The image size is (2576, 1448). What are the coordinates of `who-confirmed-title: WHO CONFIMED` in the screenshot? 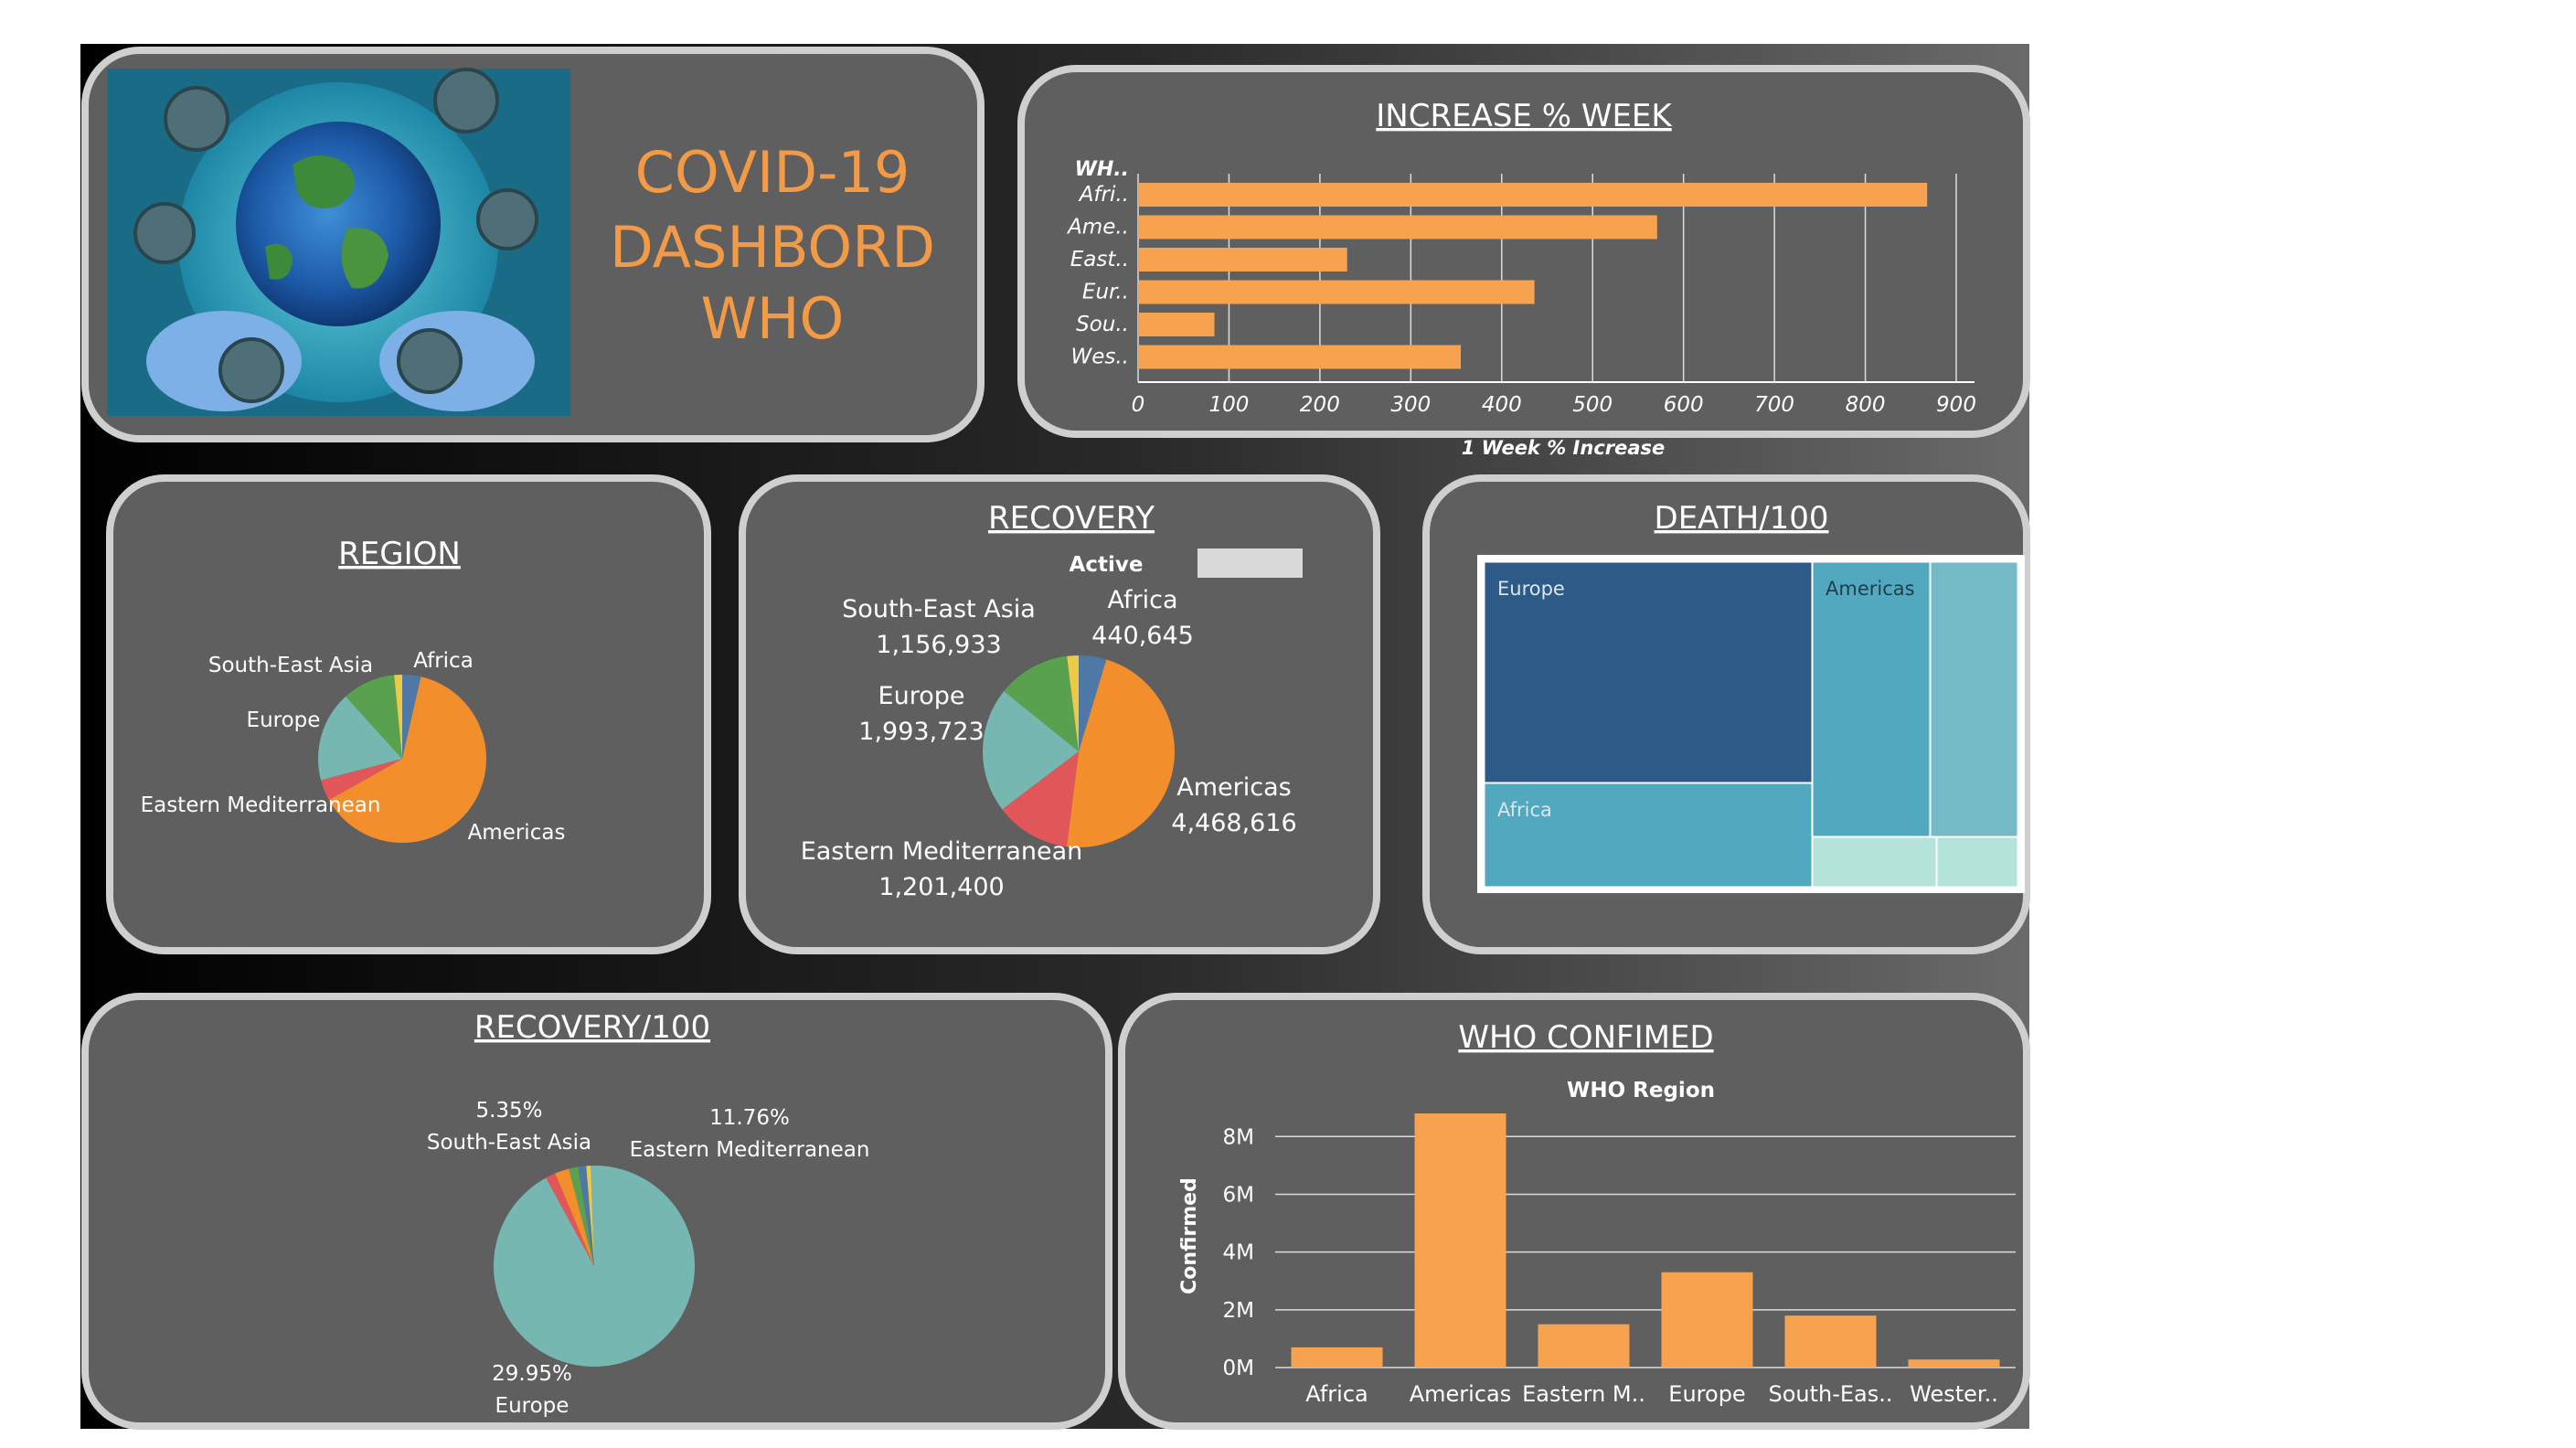 It's located at (1585, 1038).